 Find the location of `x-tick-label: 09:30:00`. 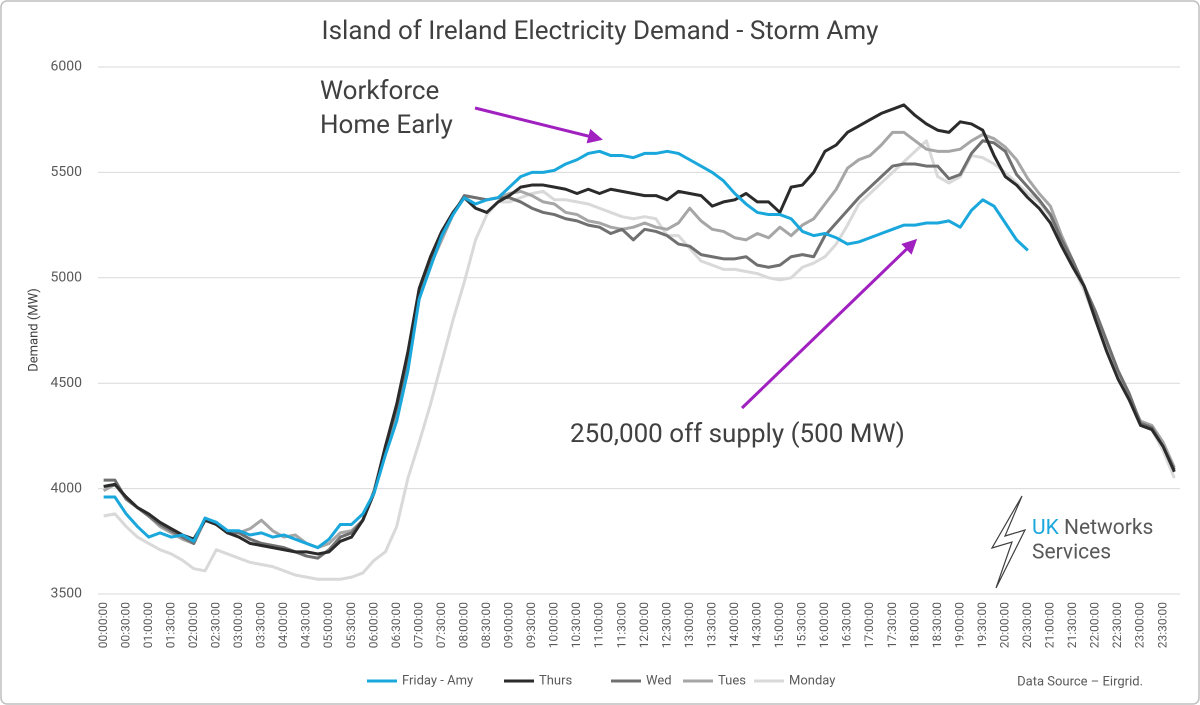

x-tick-label: 09:30:00 is located at coordinates (531, 625).